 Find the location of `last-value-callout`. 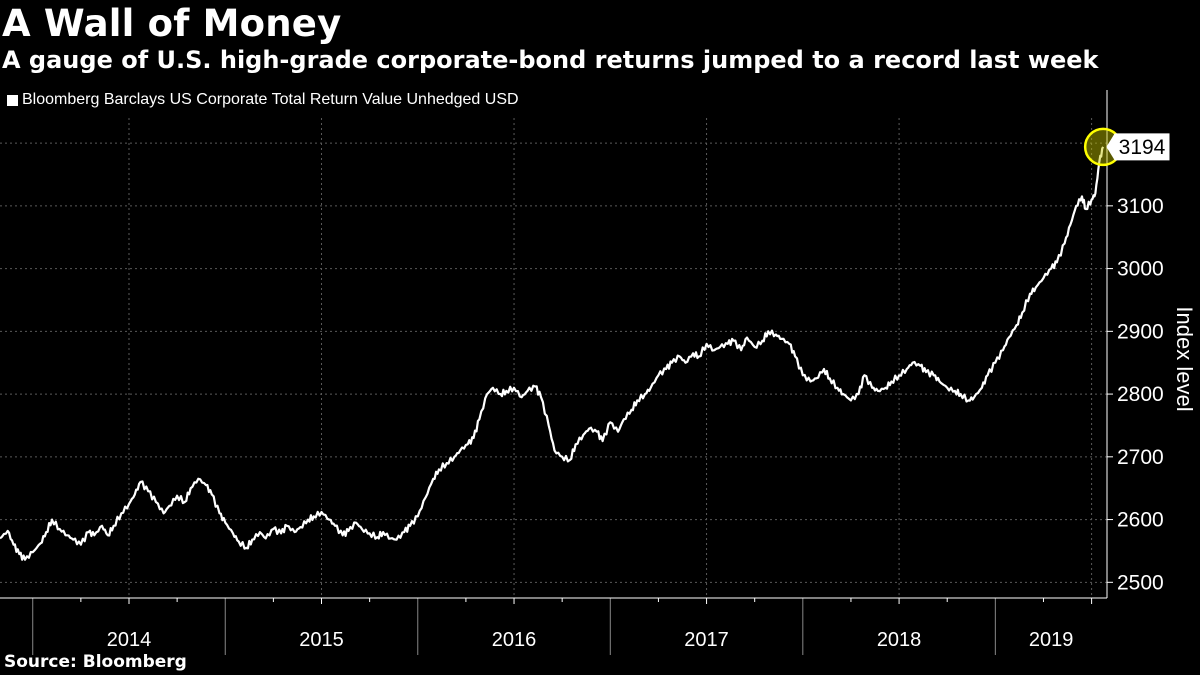

last-value-callout is located at coordinates (1138, 147).